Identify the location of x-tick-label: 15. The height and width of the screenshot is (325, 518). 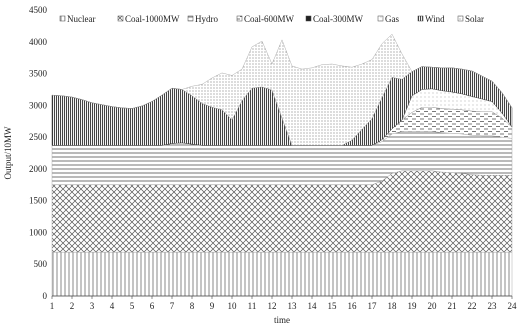
(333, 306).